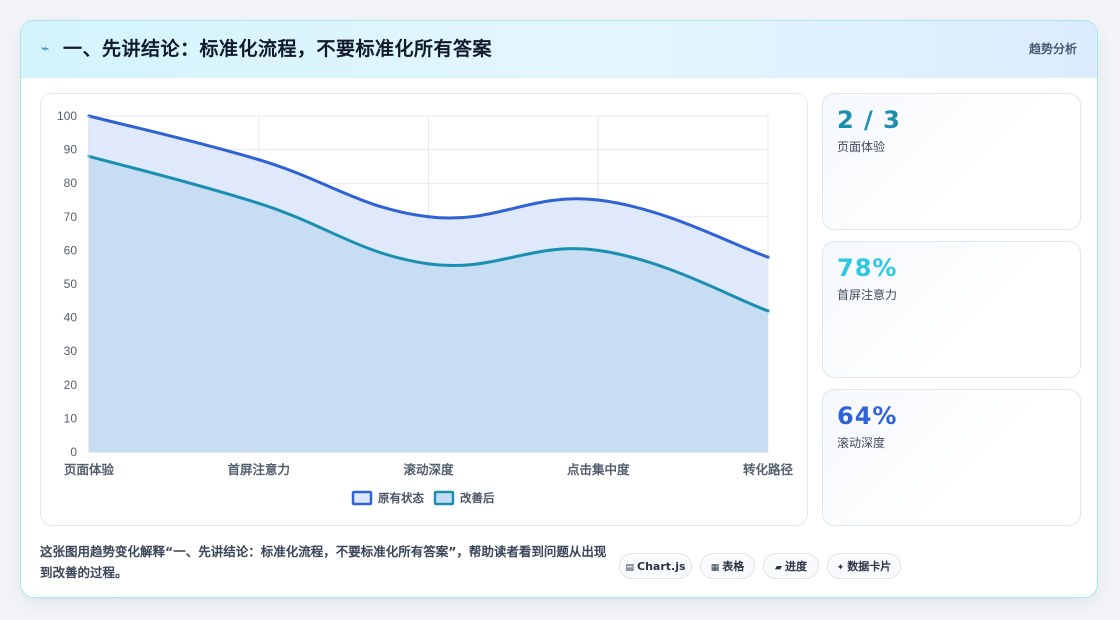 This screenshot has width=1120, height=620. I want to click on y-tick-label: 60, so click(71, 250).